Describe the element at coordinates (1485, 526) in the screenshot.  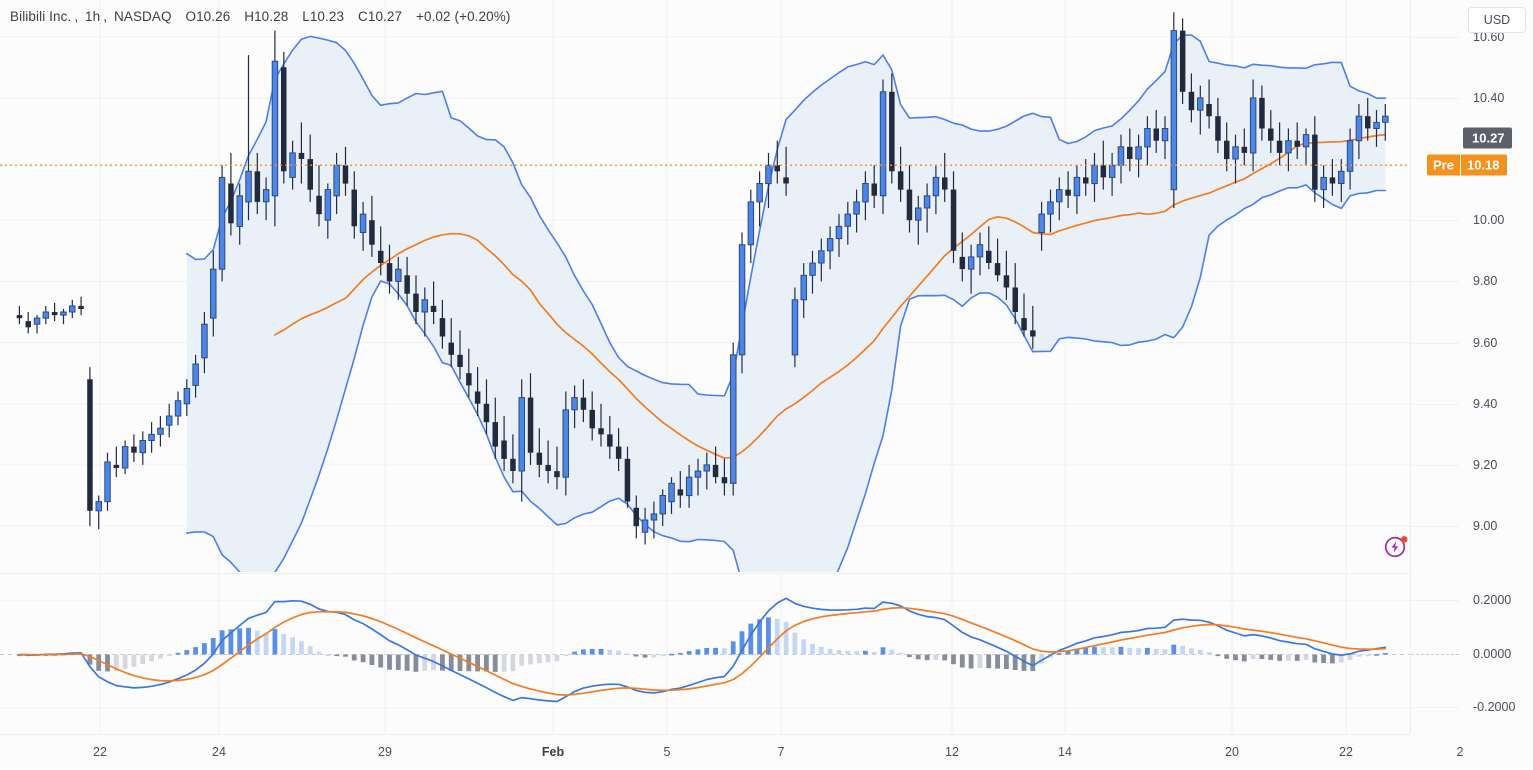
I see `price-tick-label: 9.00` at that location.